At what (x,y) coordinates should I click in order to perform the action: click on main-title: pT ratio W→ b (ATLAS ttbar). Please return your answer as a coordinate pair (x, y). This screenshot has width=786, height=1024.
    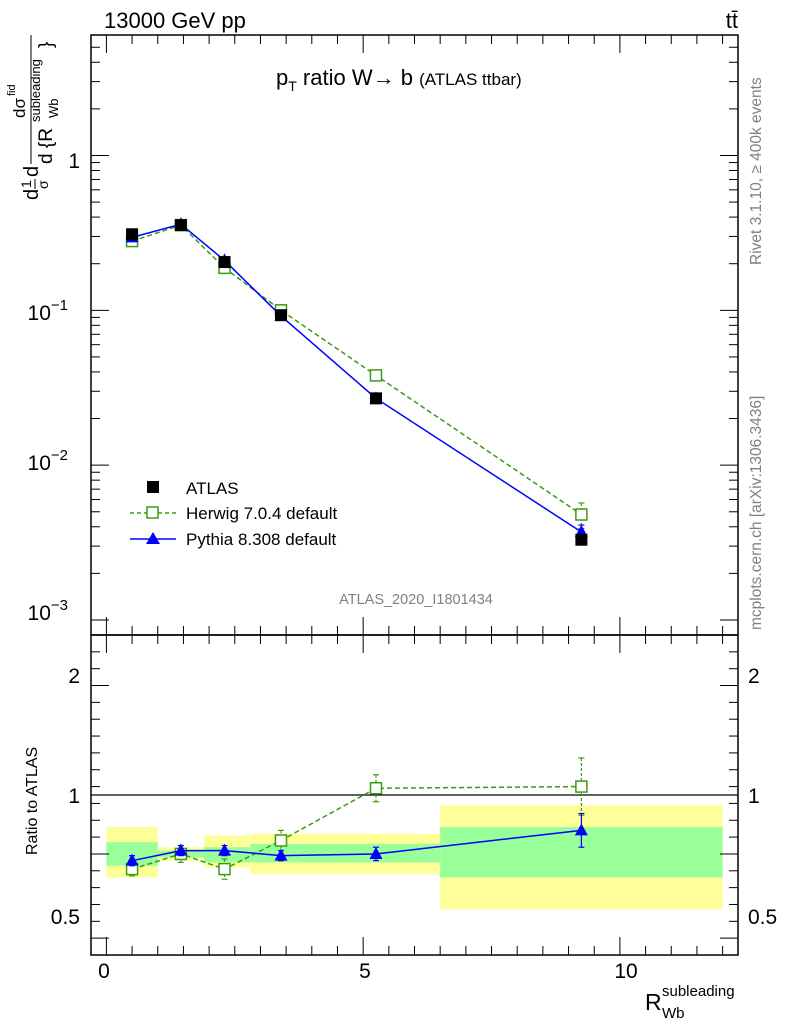
    Looking at the image, I should click on (399, 79).